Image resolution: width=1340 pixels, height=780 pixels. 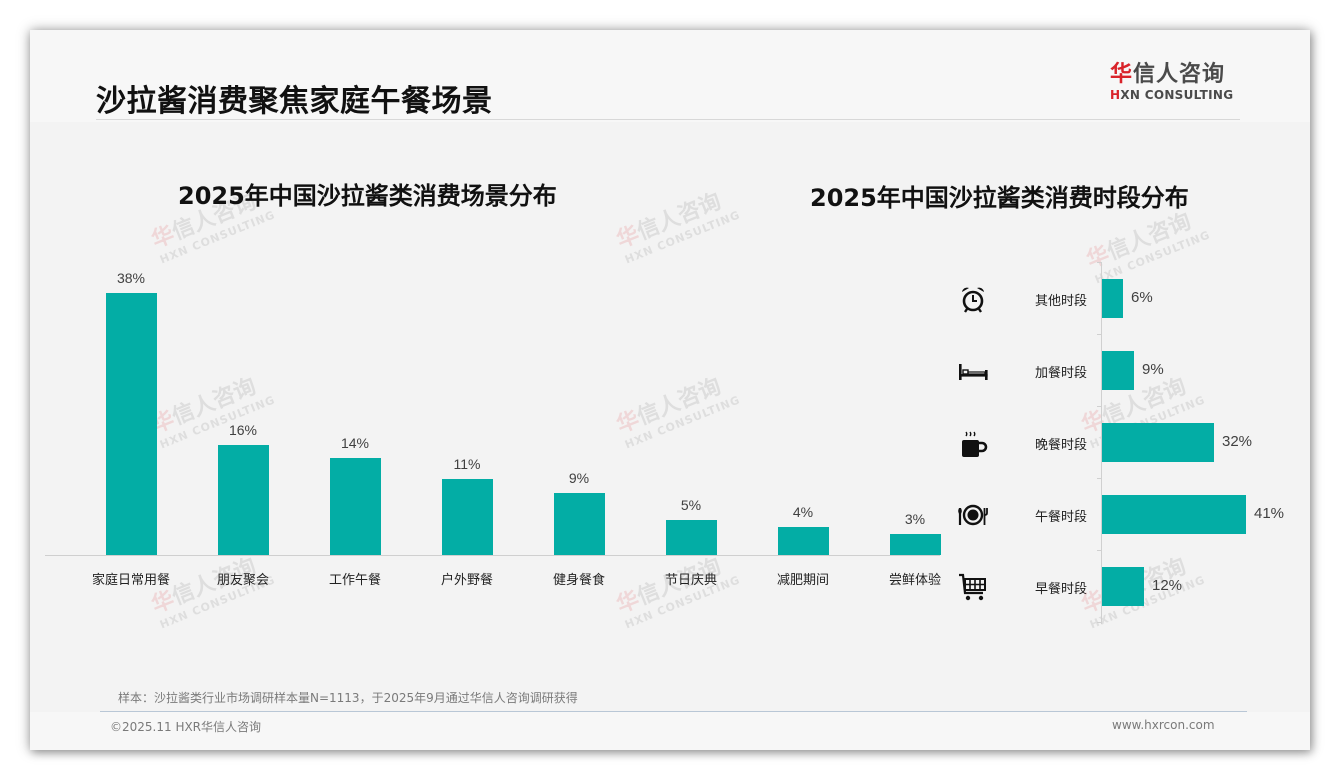 I want to click on logo-mark: 华, so click(x=1122, y=74).